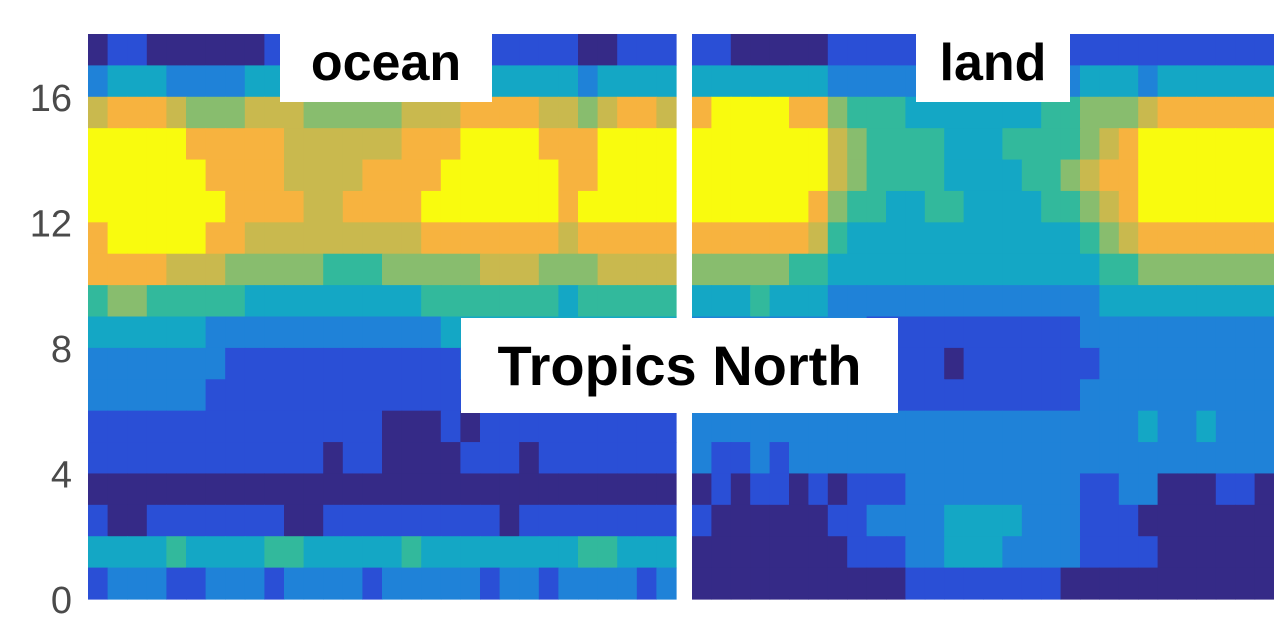 This screenshot has height=618, width=1274. What do you see at coordinates (51, 348) in the screenshot?
I see `y-axis: 0 4 8 12 16` at bounding box center [51, 348].